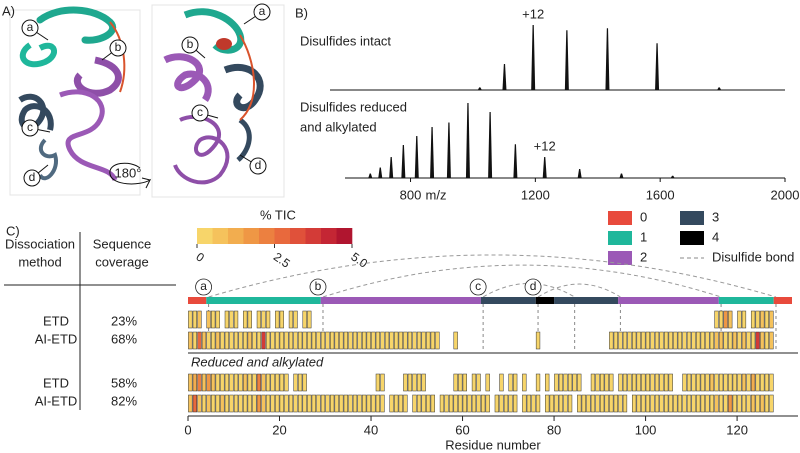 The height and width of the screenshot is (453, 800). I want to click on legend-label: Disulfide bond, so click(753, 256).